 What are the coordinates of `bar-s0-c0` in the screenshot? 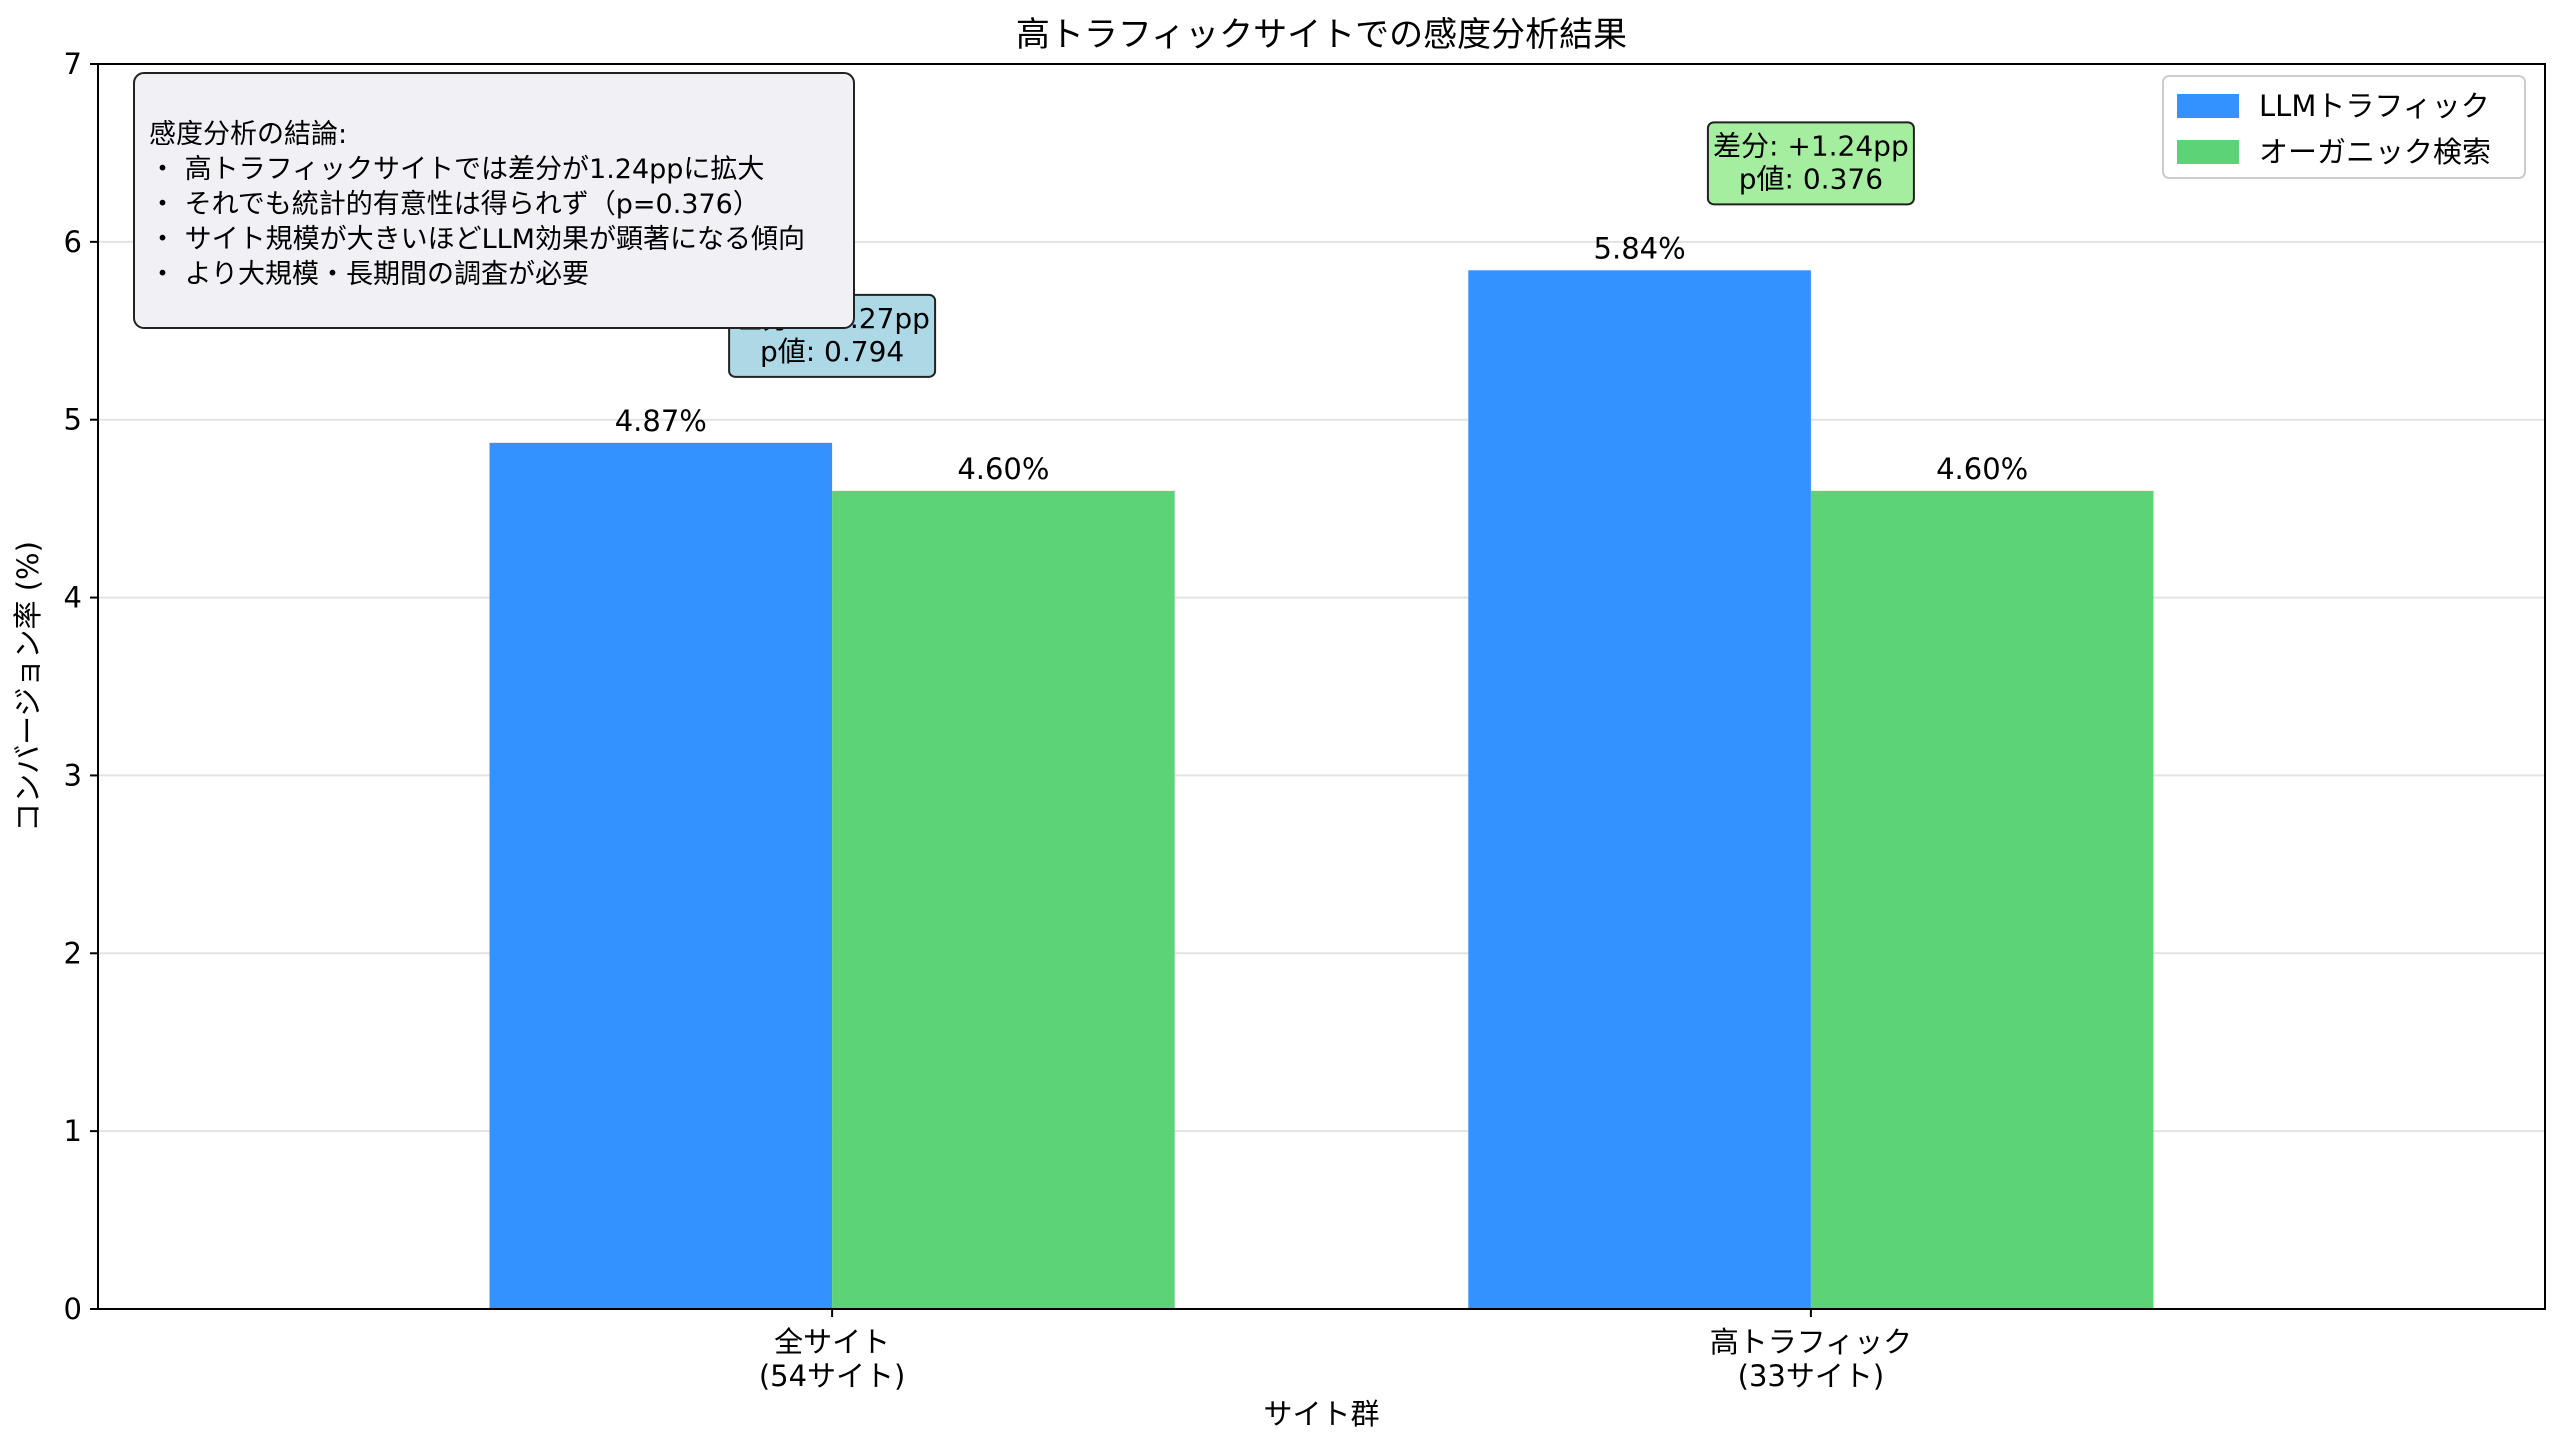 It's located at (661, 876).